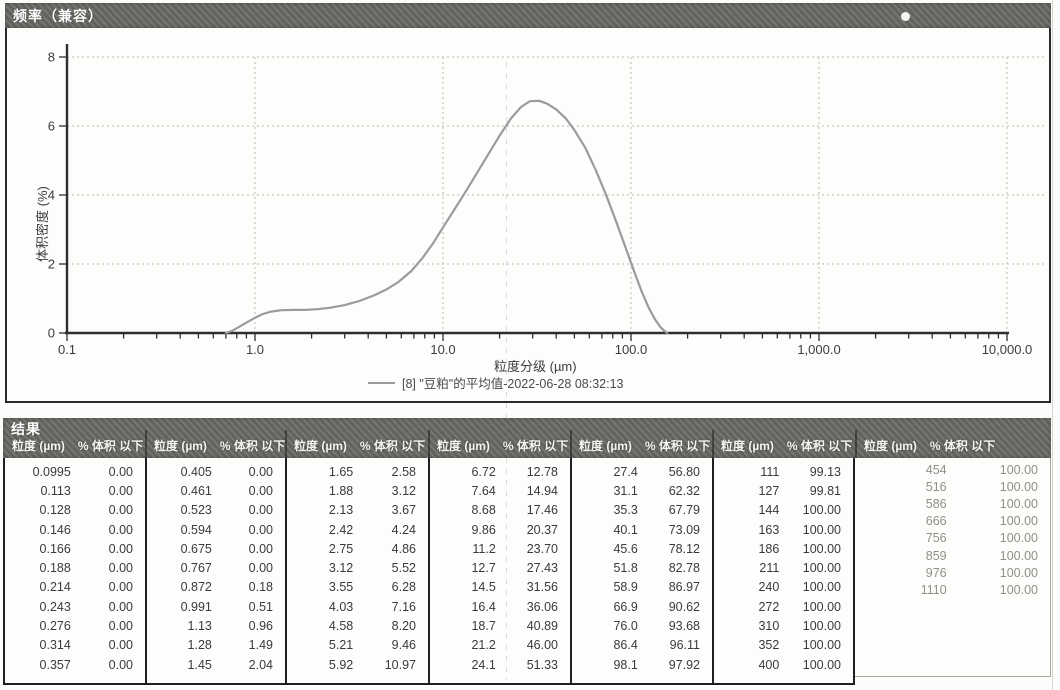 The image size is (1060, 690). I want to click on table-row: 5.21 9.46, so click(357, 645).